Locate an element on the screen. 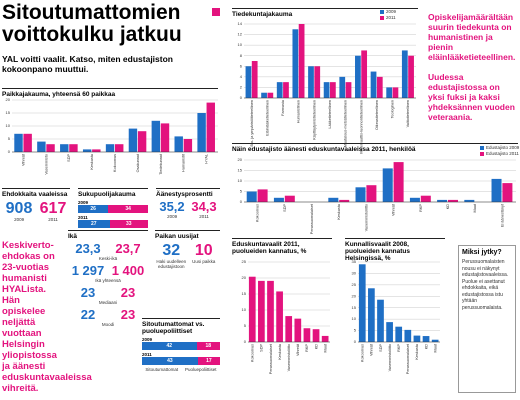 This screenshot has width=520, height=400. caption: Moodi is located at coordinates (108, 324).